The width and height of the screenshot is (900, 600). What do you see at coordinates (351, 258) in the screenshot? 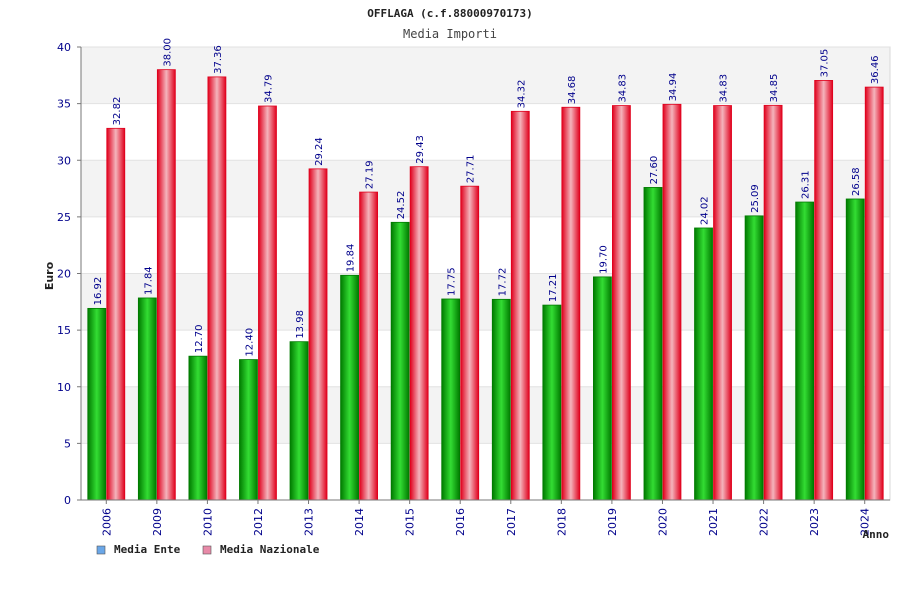
I see `data-label: 19.84` at bounding box center [351, 258].